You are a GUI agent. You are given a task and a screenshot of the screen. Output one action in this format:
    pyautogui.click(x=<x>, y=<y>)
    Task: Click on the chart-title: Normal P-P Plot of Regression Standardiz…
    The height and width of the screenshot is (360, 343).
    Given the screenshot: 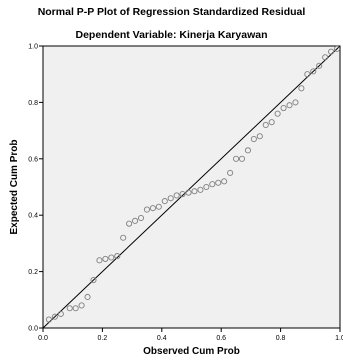 What is the action you would take?
    pyautogui.click(x=171, y=12)
    